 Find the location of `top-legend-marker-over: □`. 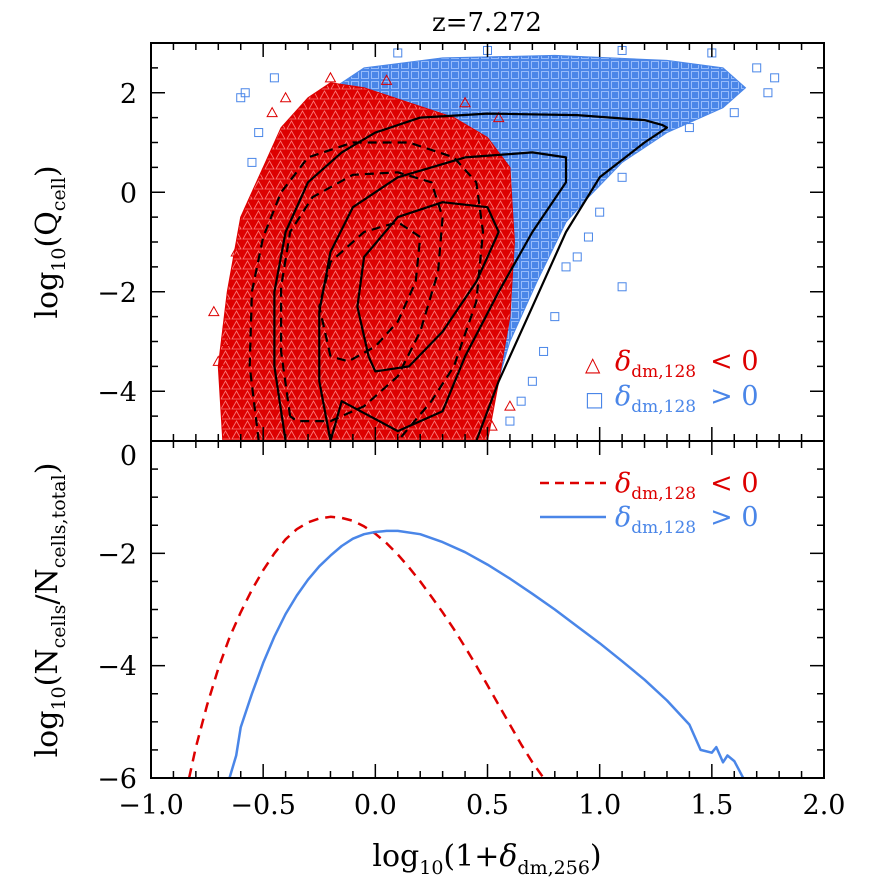

top-legend-marker-over: □ is located at coordinates (594, 399).